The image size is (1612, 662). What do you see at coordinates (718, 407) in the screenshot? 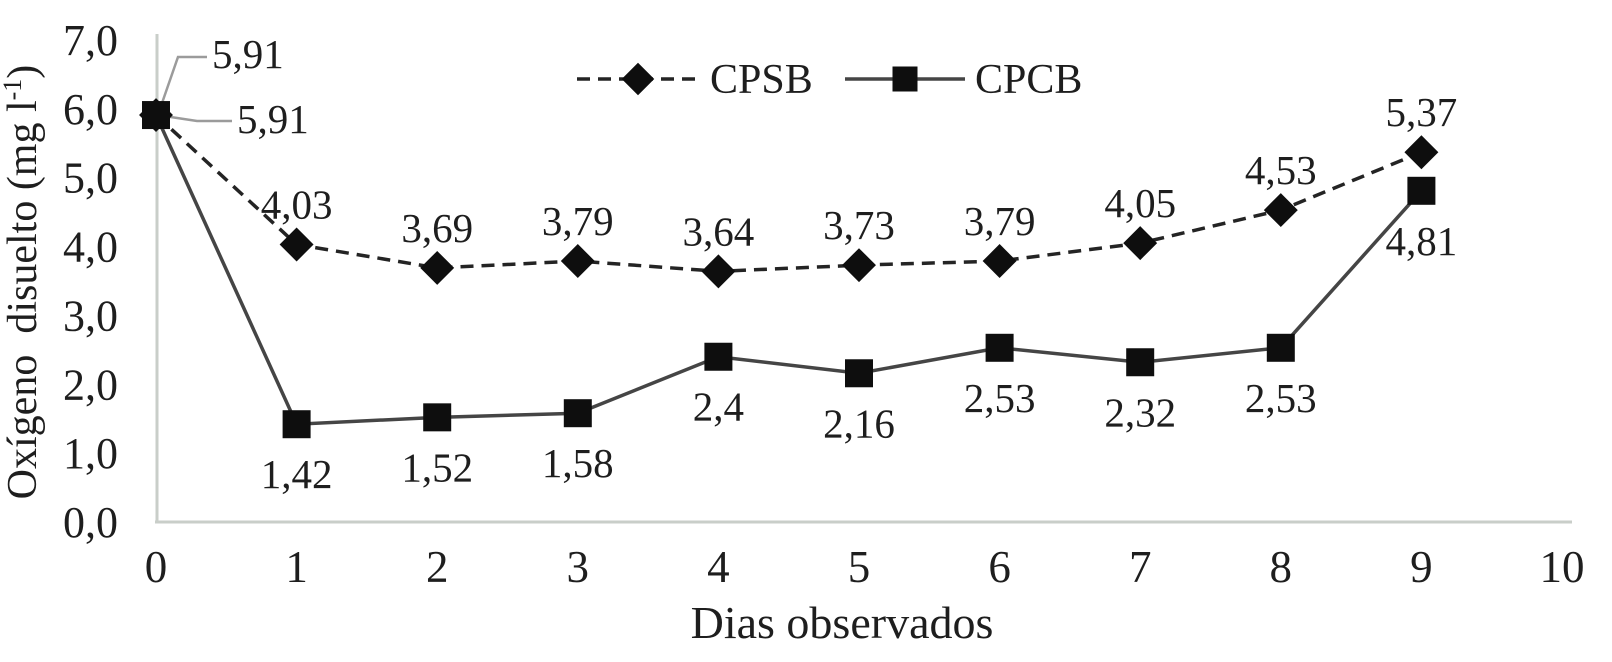
I see `data-point-label: 2,4` at bounding box center [718, 407].